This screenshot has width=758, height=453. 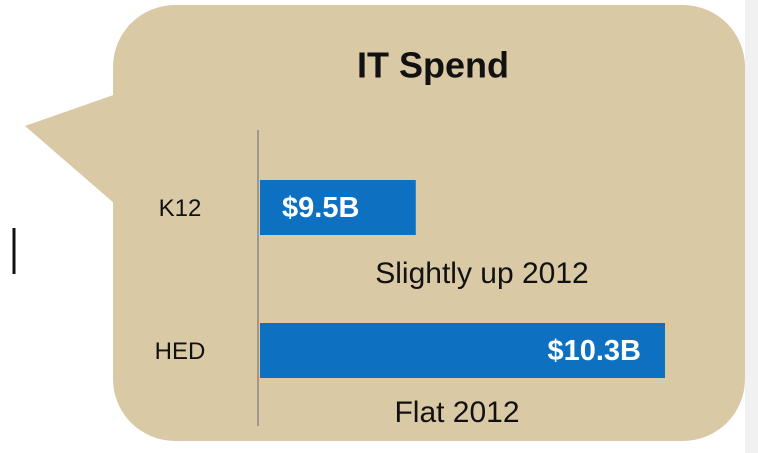 I want to click on data-label: $9.5B, so click(x=320, y=208).